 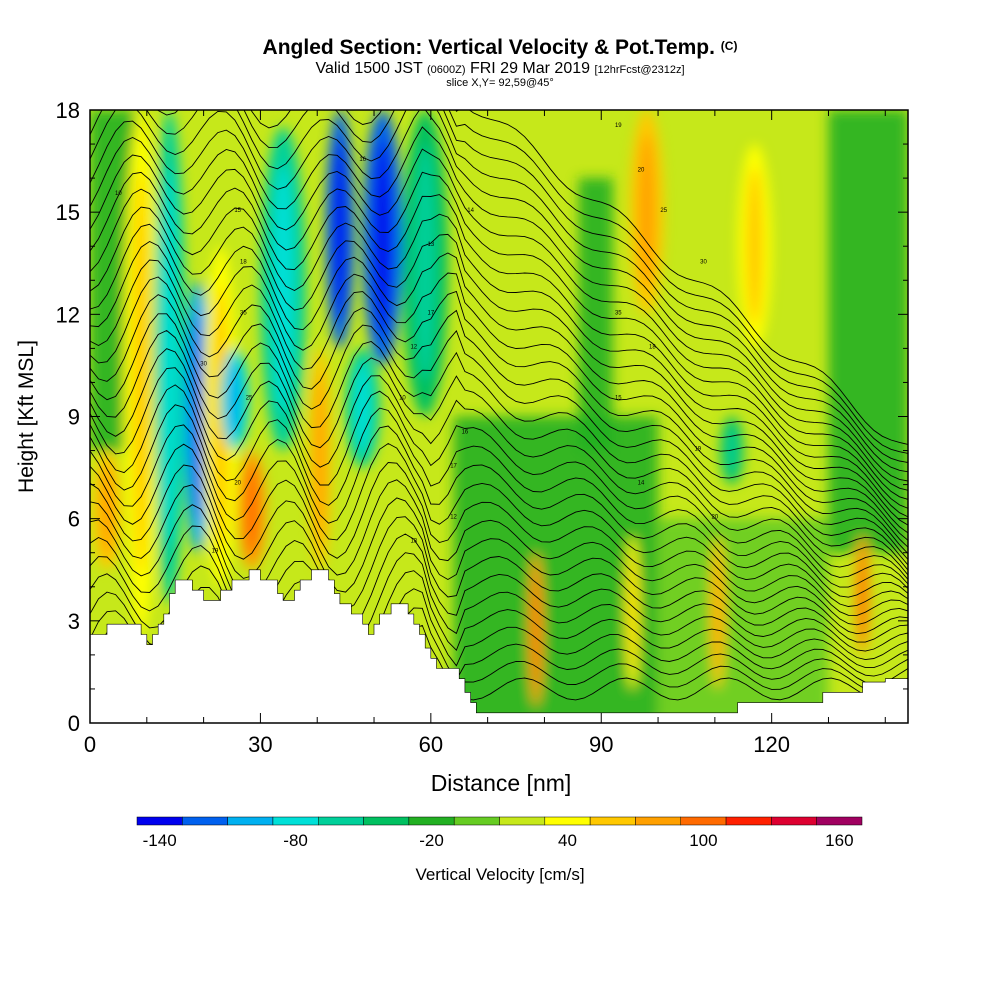 What do you see at coordinates (499, 874) in the screenshot?
I see `colorbar-label: Vertical Velocity [cm/s]` at bounding box center [499, 874].